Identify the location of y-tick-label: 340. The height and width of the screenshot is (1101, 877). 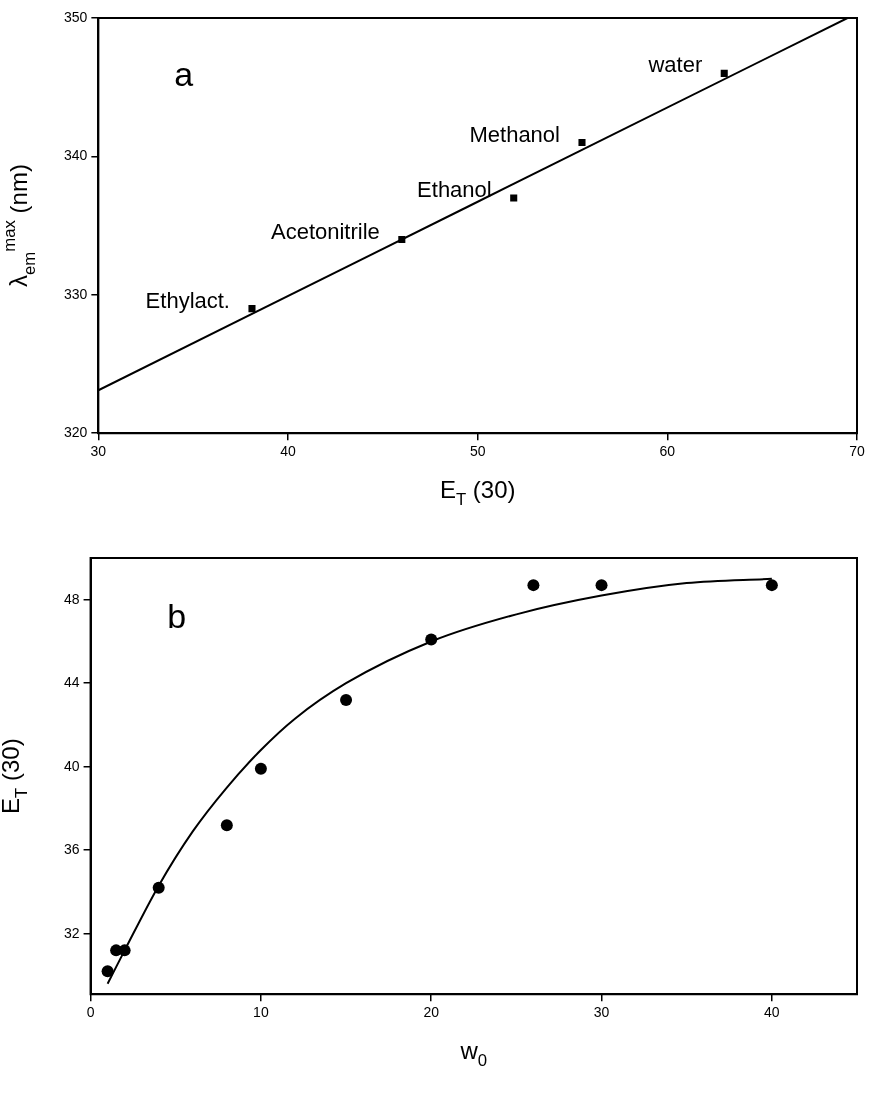
(76, 155).